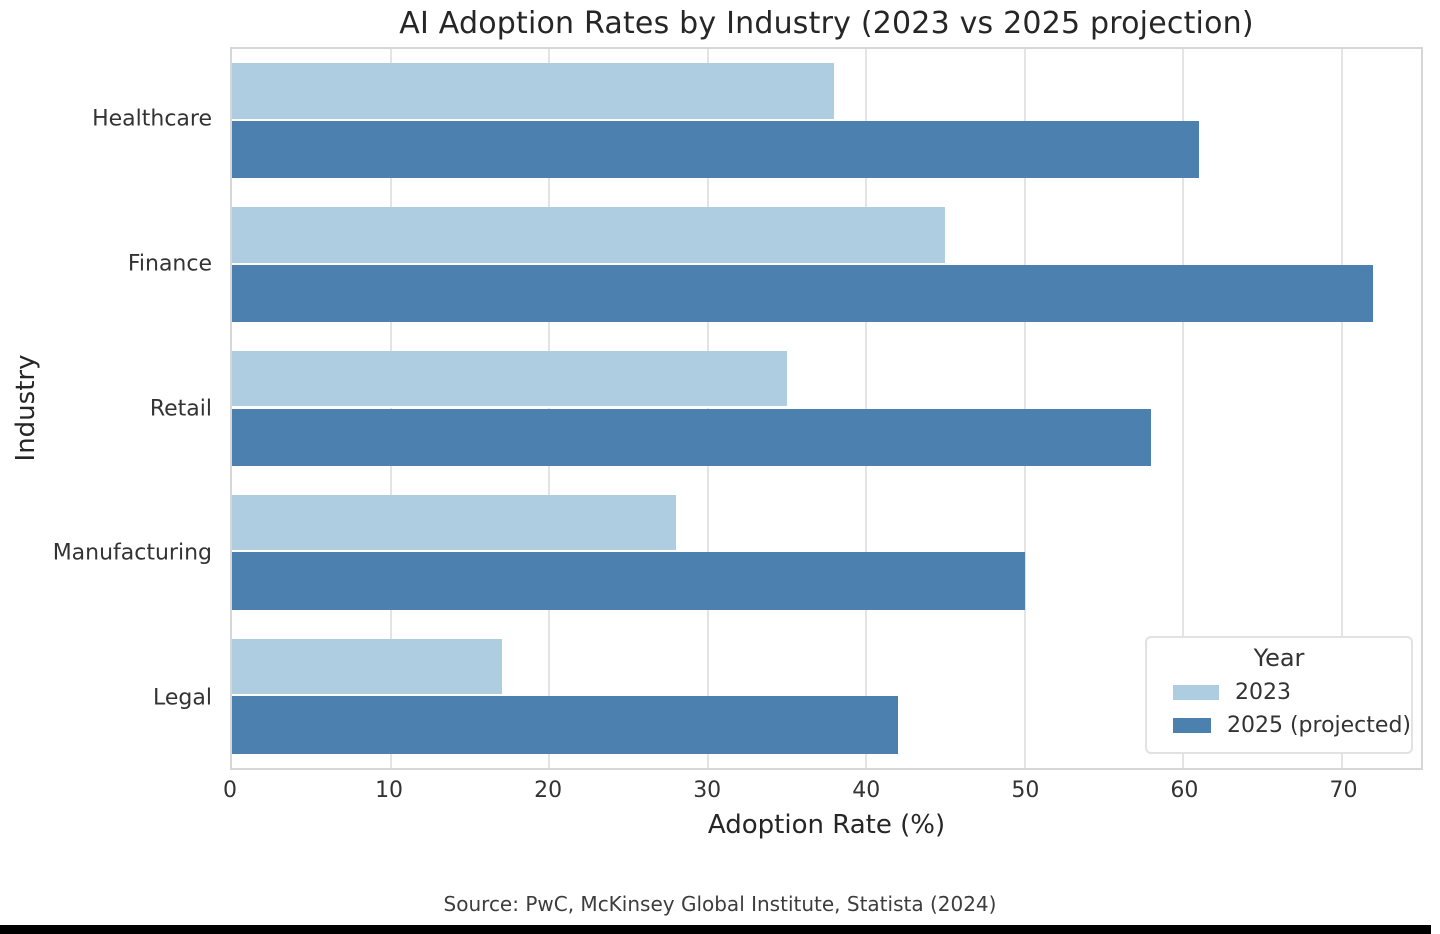  I want to click on legend-swatch-2023-icon, so click(1196, 692).